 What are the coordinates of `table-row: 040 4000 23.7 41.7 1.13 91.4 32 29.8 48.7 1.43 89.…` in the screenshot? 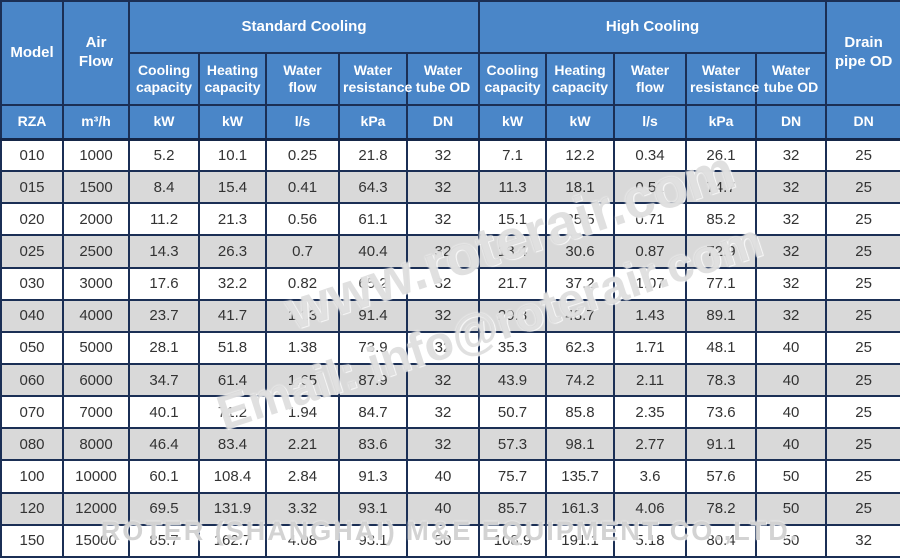 It's located at (450, 315).